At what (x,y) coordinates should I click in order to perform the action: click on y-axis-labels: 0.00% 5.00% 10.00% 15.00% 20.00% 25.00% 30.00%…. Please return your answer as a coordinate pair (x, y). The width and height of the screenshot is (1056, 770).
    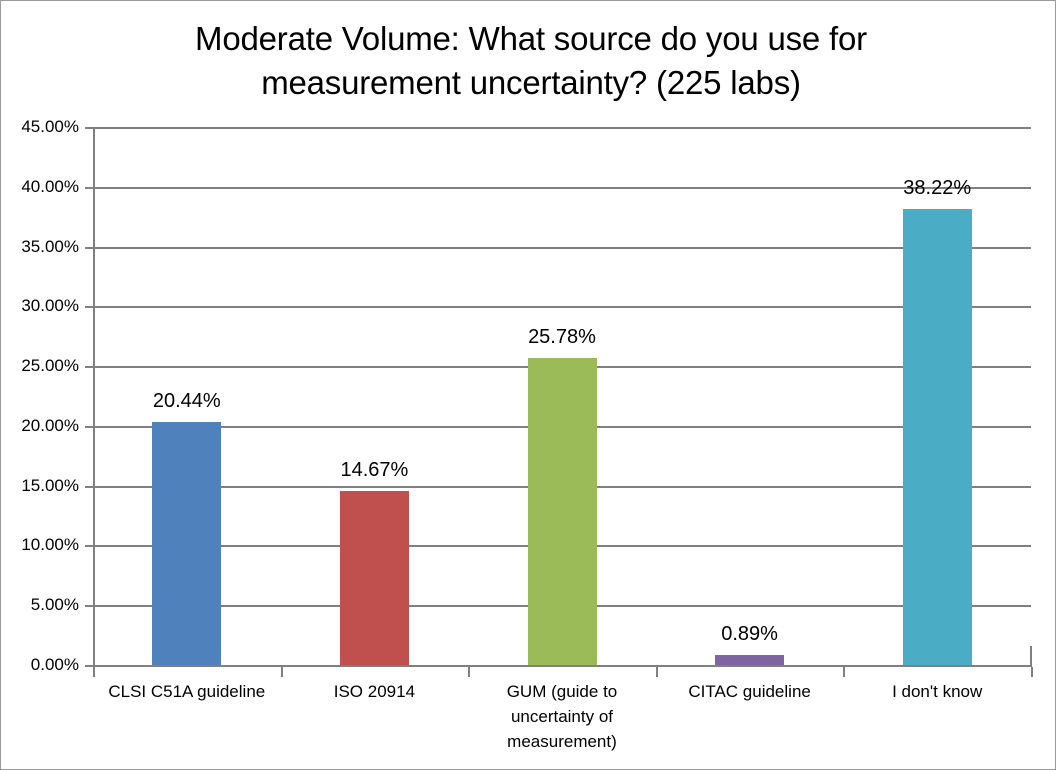
    Looking at the image, I should click on (47, 385).